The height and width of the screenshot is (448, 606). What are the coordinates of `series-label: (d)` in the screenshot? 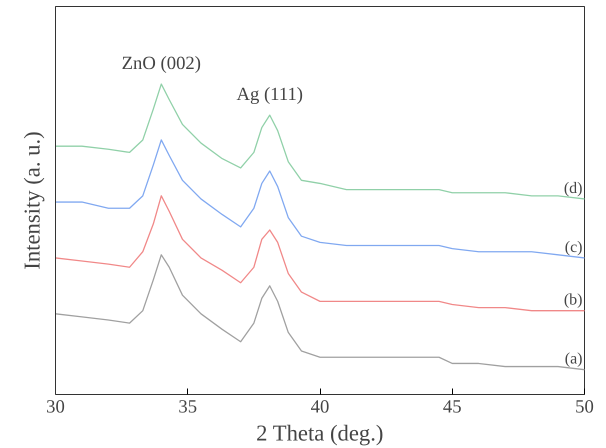 It's located at (573, 188).